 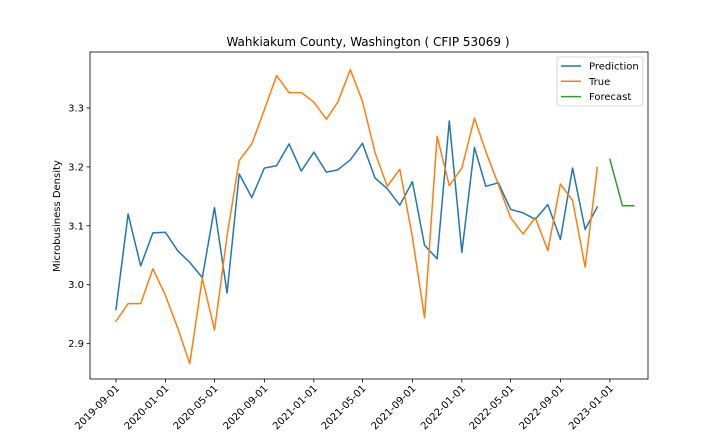 I want to click on y-tick-label: 3.3, so click(x=76, y=108).